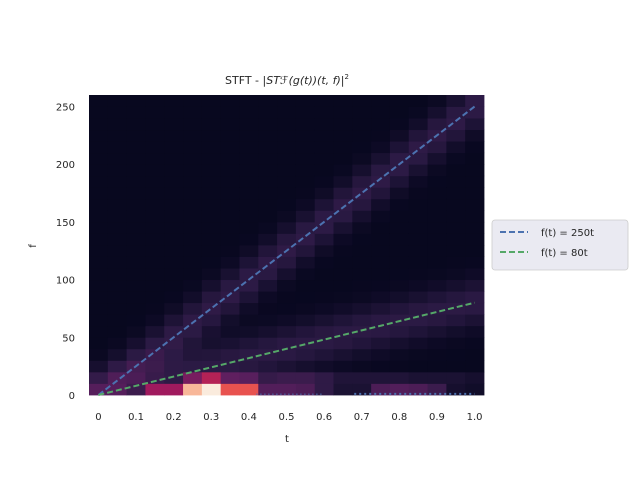 The width and height of the screenshot is (640, 480). What do you see at coordinates (564, 253) in the screenshot?
I see `legend-label: f(t) = 80t` at bounding box center [564, 253].